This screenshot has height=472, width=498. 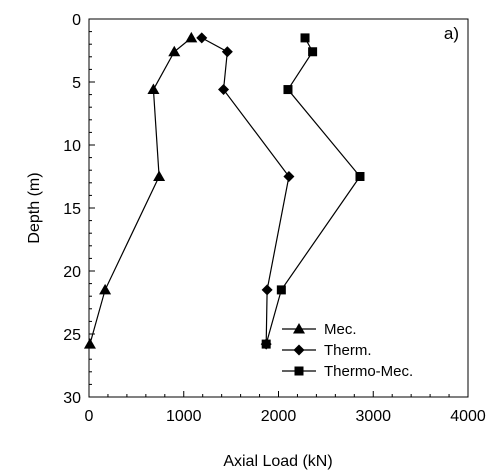 I want to click on legend-label: Therm., so click(x=348, y=350).